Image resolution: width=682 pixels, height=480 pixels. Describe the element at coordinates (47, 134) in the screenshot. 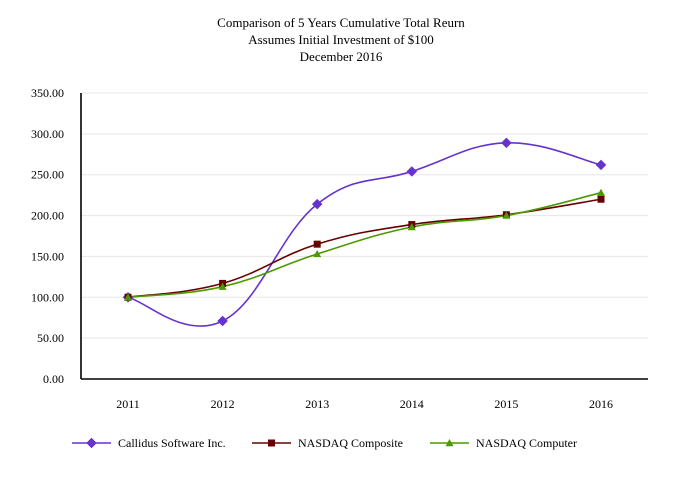

I see `y-tick-label: 300.00` at that location.